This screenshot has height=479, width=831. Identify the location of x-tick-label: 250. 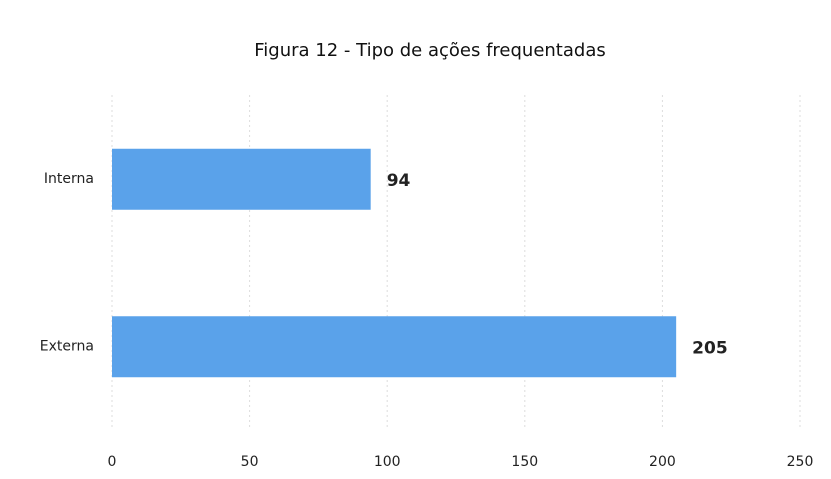
(800, 462).